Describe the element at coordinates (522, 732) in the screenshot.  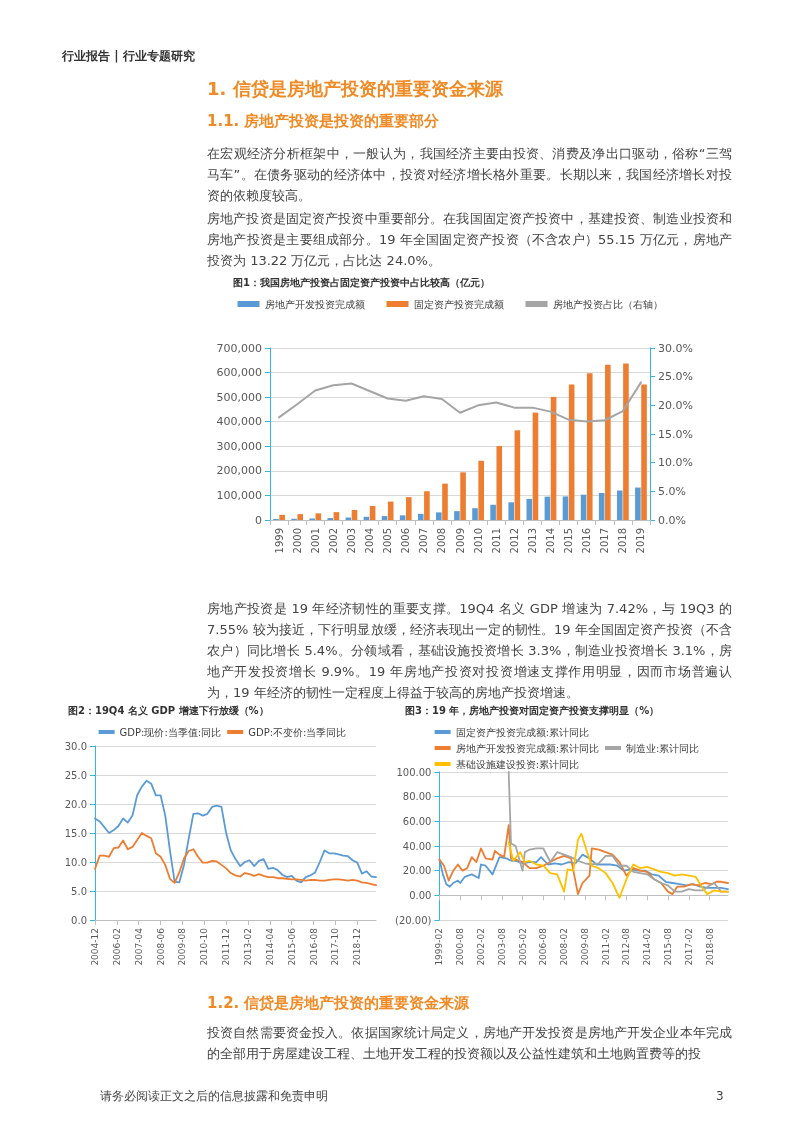
I see `legend-label: 固定资产投资完成额:累计同比` at that location.